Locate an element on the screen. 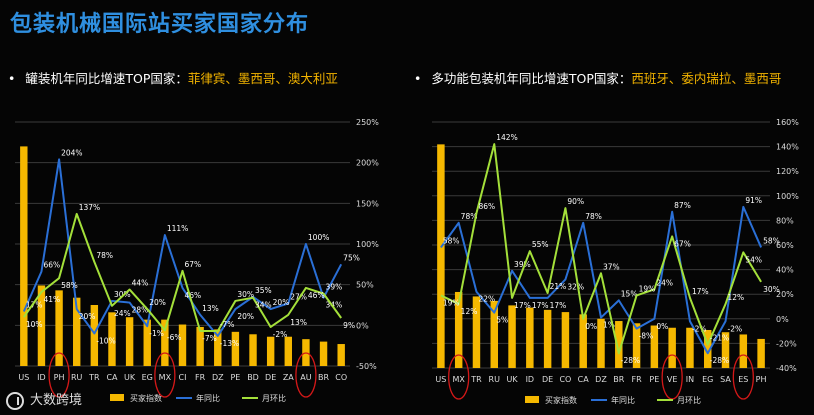 This screenshot has width=814, height=415. x-tick-US: US is located at coordinates (23, 377).